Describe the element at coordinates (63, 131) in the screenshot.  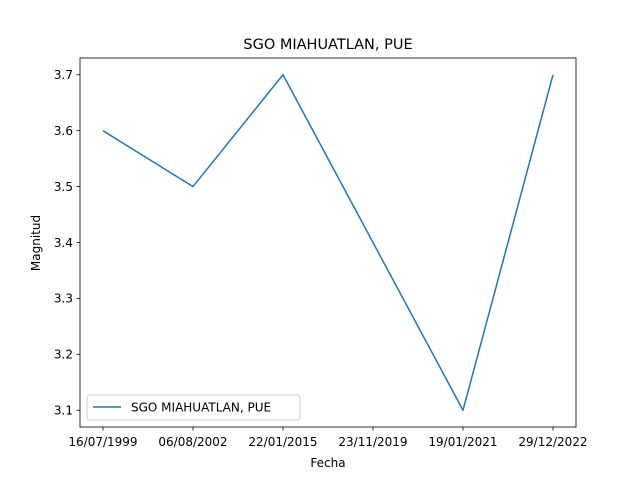
I see `y-tick-label: 3.6` at that location.